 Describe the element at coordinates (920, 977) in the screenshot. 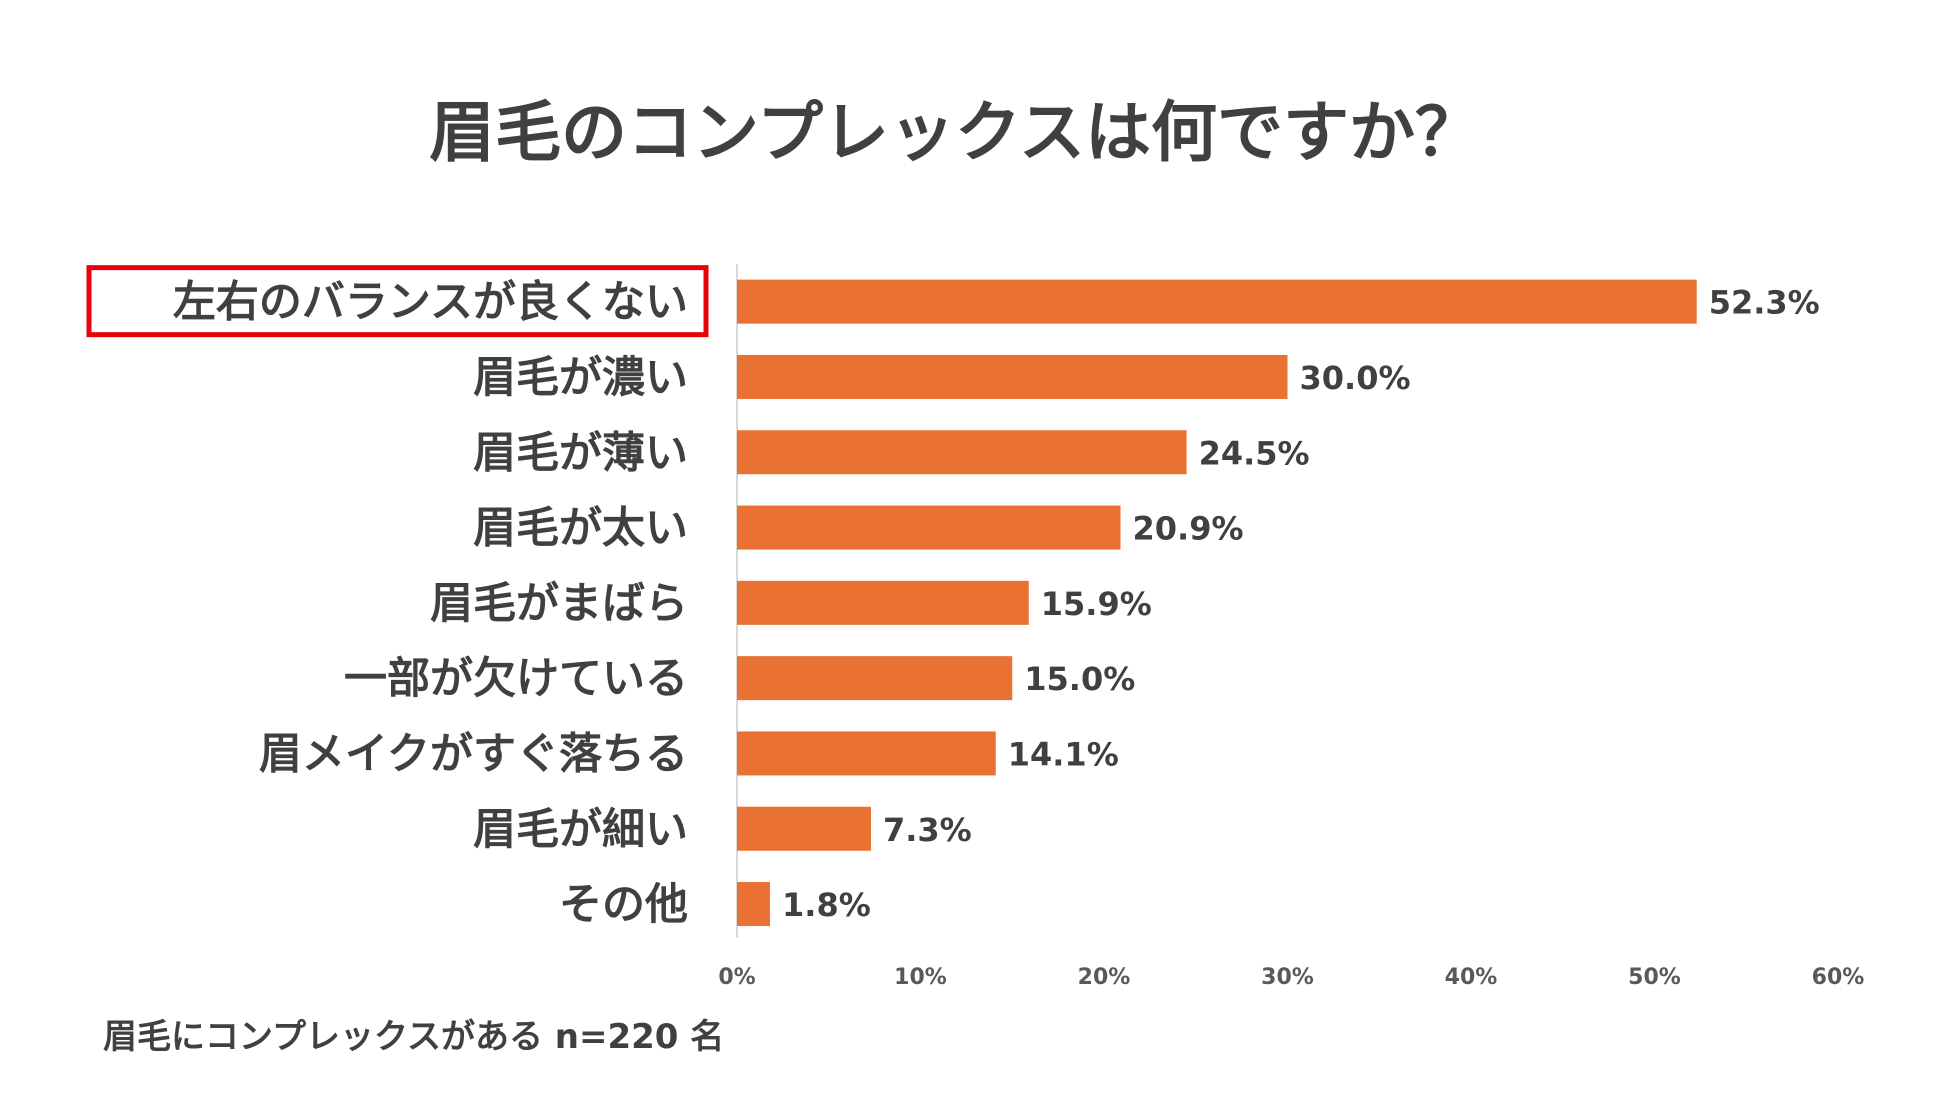

I see `x-tick-label: 10%` at that location.